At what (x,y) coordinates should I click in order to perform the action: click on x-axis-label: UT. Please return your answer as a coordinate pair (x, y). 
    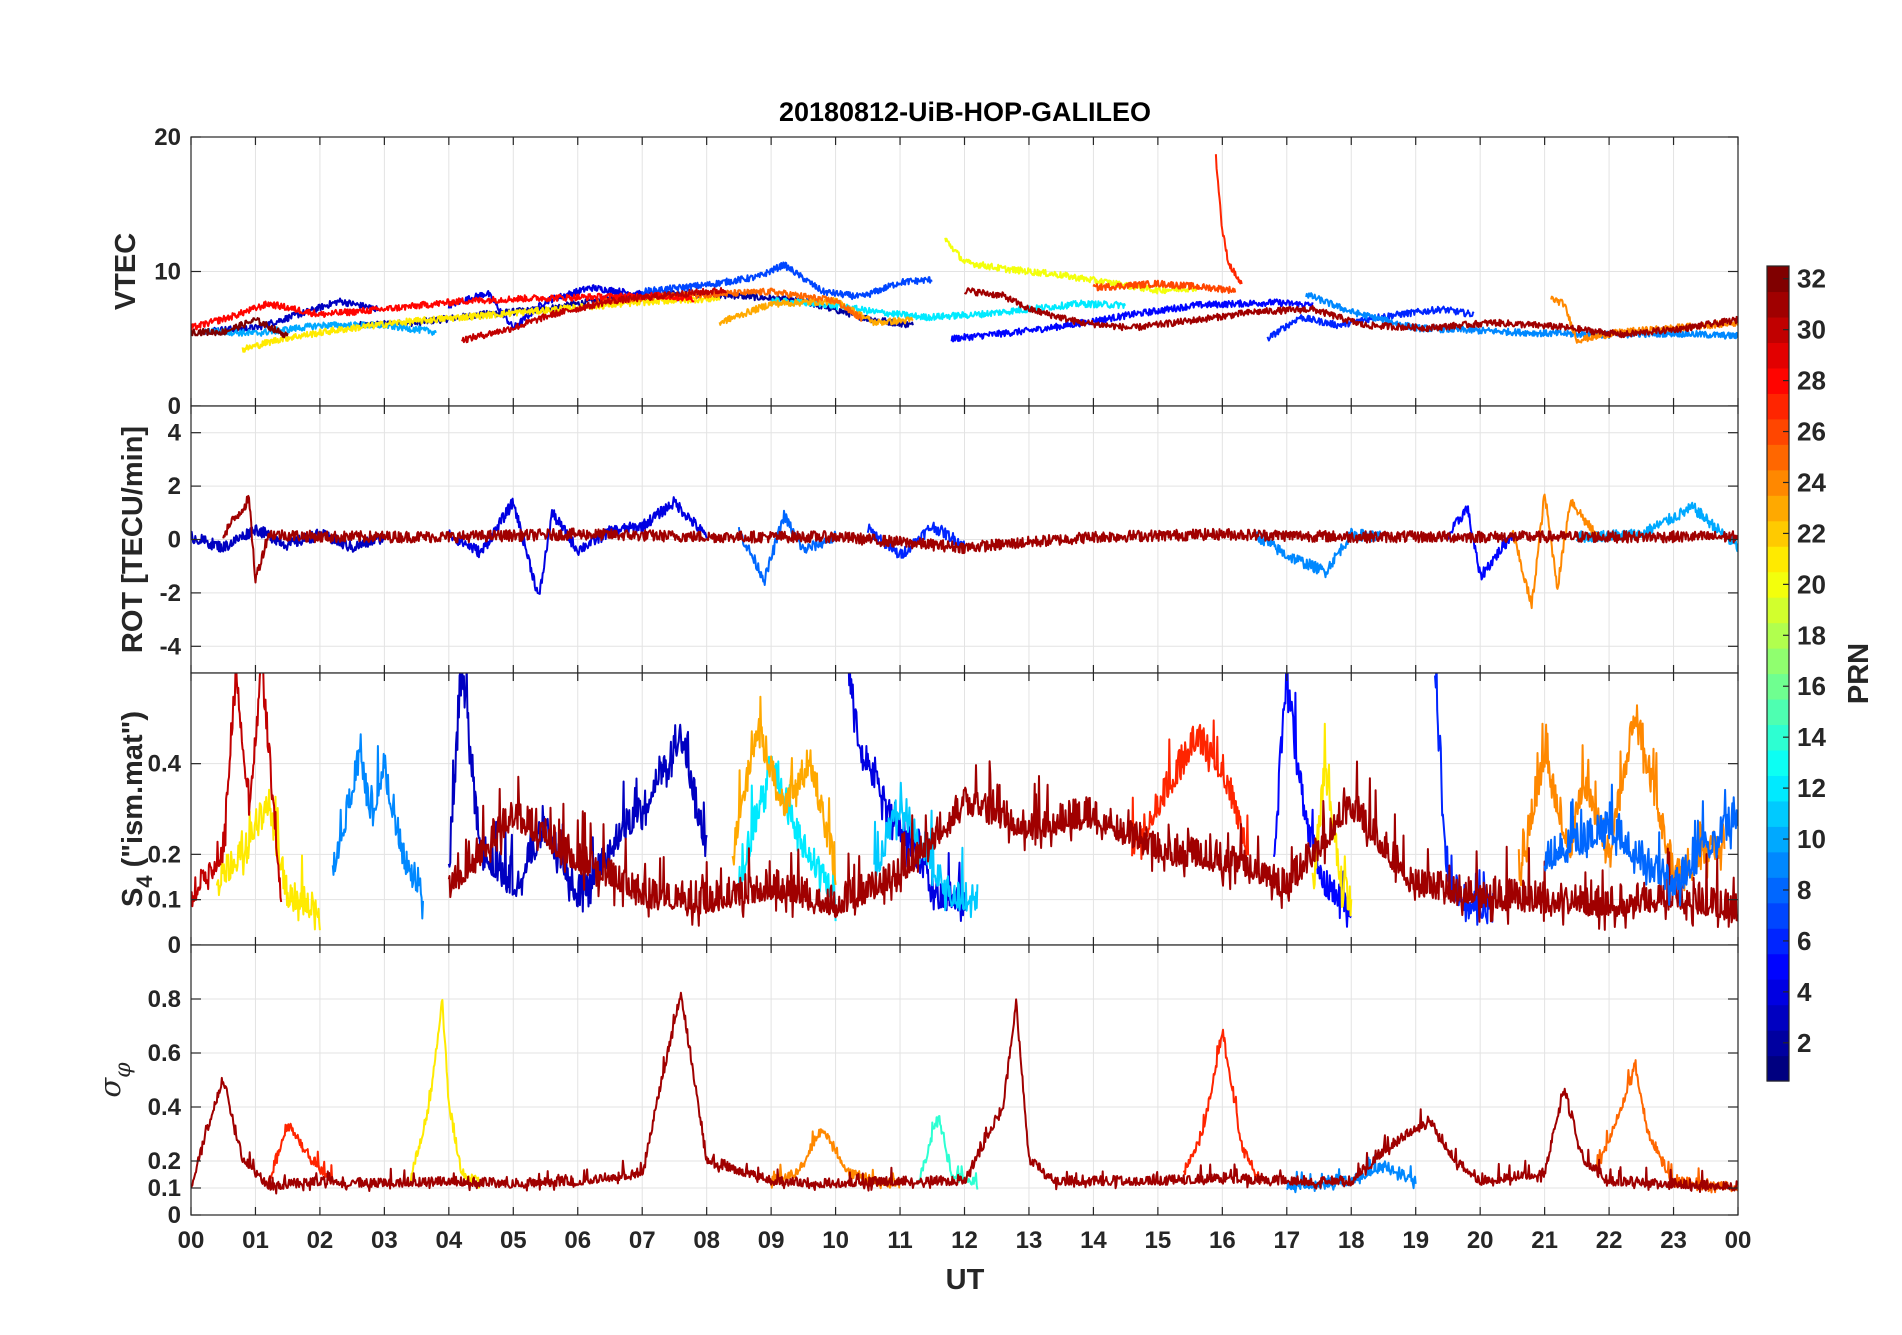
    Looking at the image, I should click on (965, 1280).